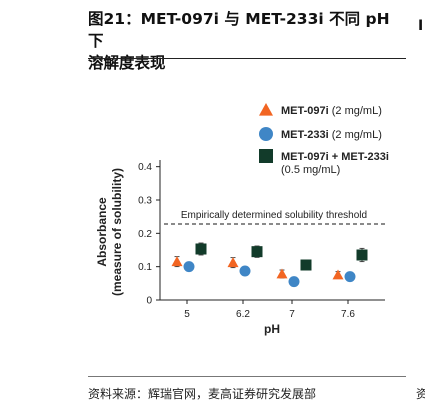  Describe the element at coordinates (305, 111) in the screenshot. I see `legend-series-name: MET-097i` at that location.